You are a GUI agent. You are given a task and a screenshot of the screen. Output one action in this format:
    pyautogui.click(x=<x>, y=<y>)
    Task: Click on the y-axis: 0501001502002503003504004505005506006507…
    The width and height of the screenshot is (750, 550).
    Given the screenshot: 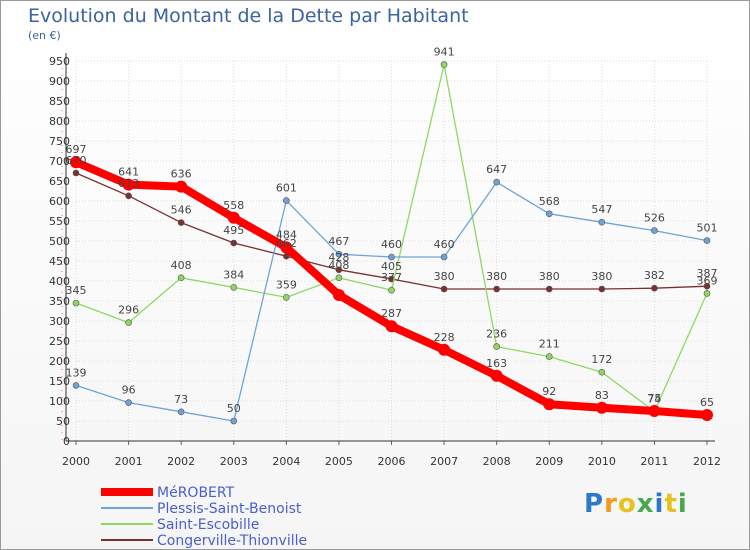 What is the action you would take?
    pyautogui.click(x=59, y=250)
    